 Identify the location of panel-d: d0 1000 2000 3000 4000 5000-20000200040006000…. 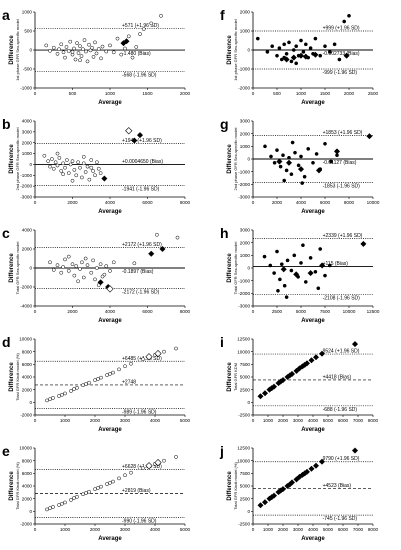
(96, 383).